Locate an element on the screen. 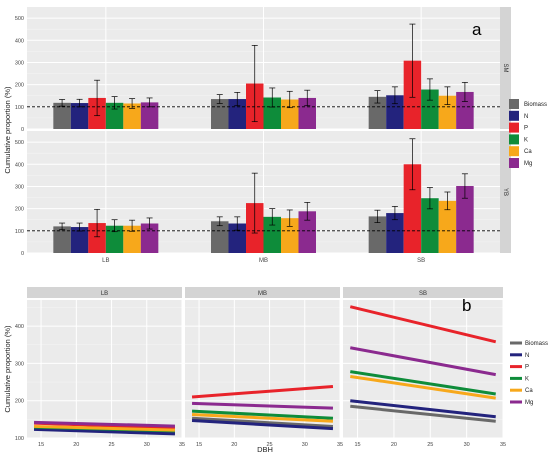 This screenshot has width=550, height=458. panel-b-legend: Biomass NPK Ca Mg is located at coordinates (529, 373).